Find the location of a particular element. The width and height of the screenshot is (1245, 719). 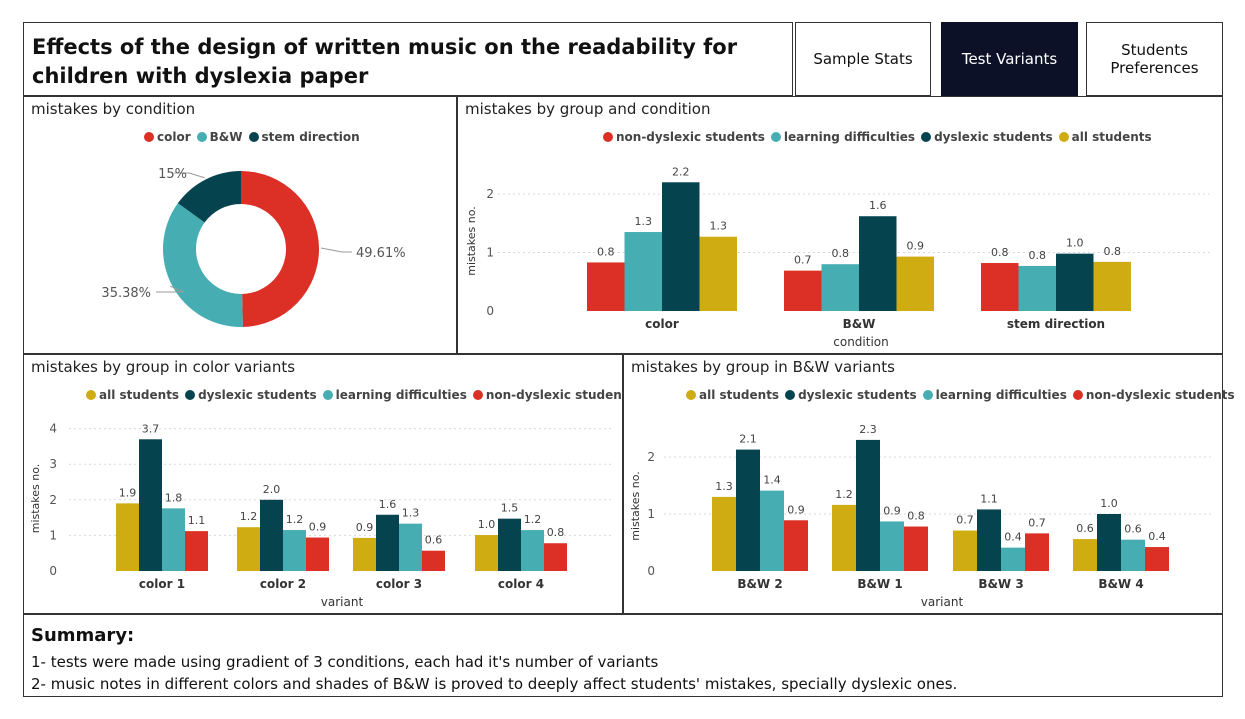

bar-non-dyslexic-students-stem-direction is located at coordinates (1000, 287).